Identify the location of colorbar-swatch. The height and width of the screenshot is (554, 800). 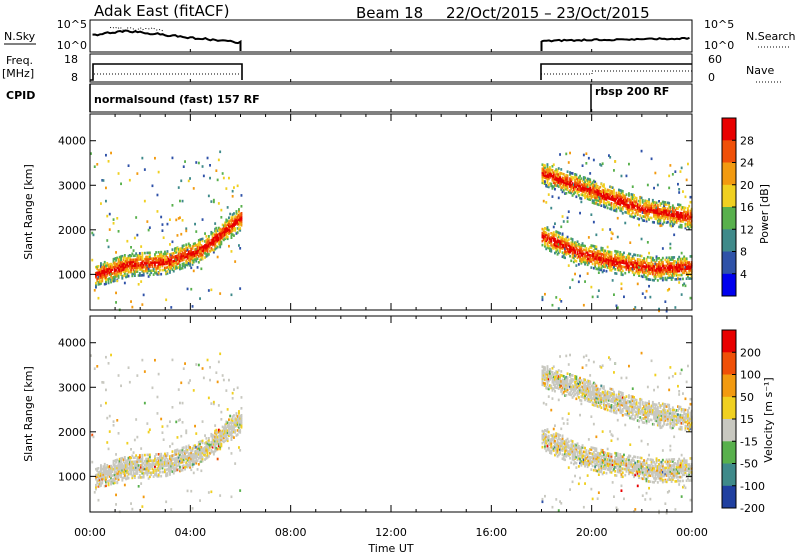
(729, 174).